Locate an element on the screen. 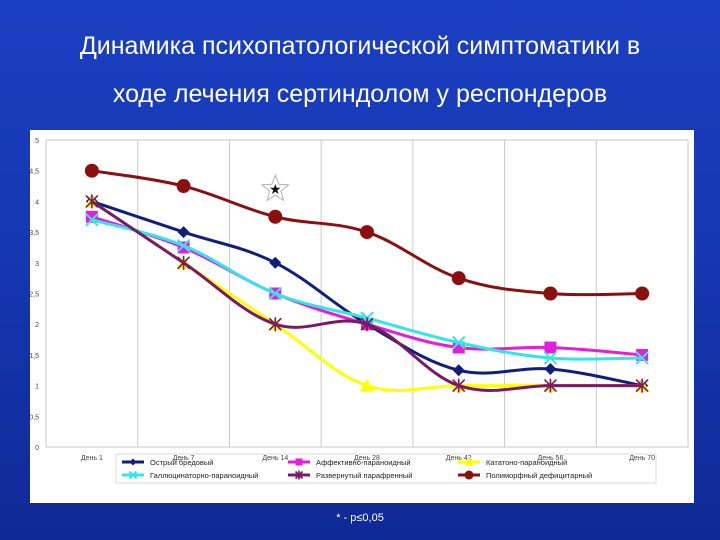 The image size is (720, 540). y-tick-label: 3,5 is located at coordinates (34, 233).